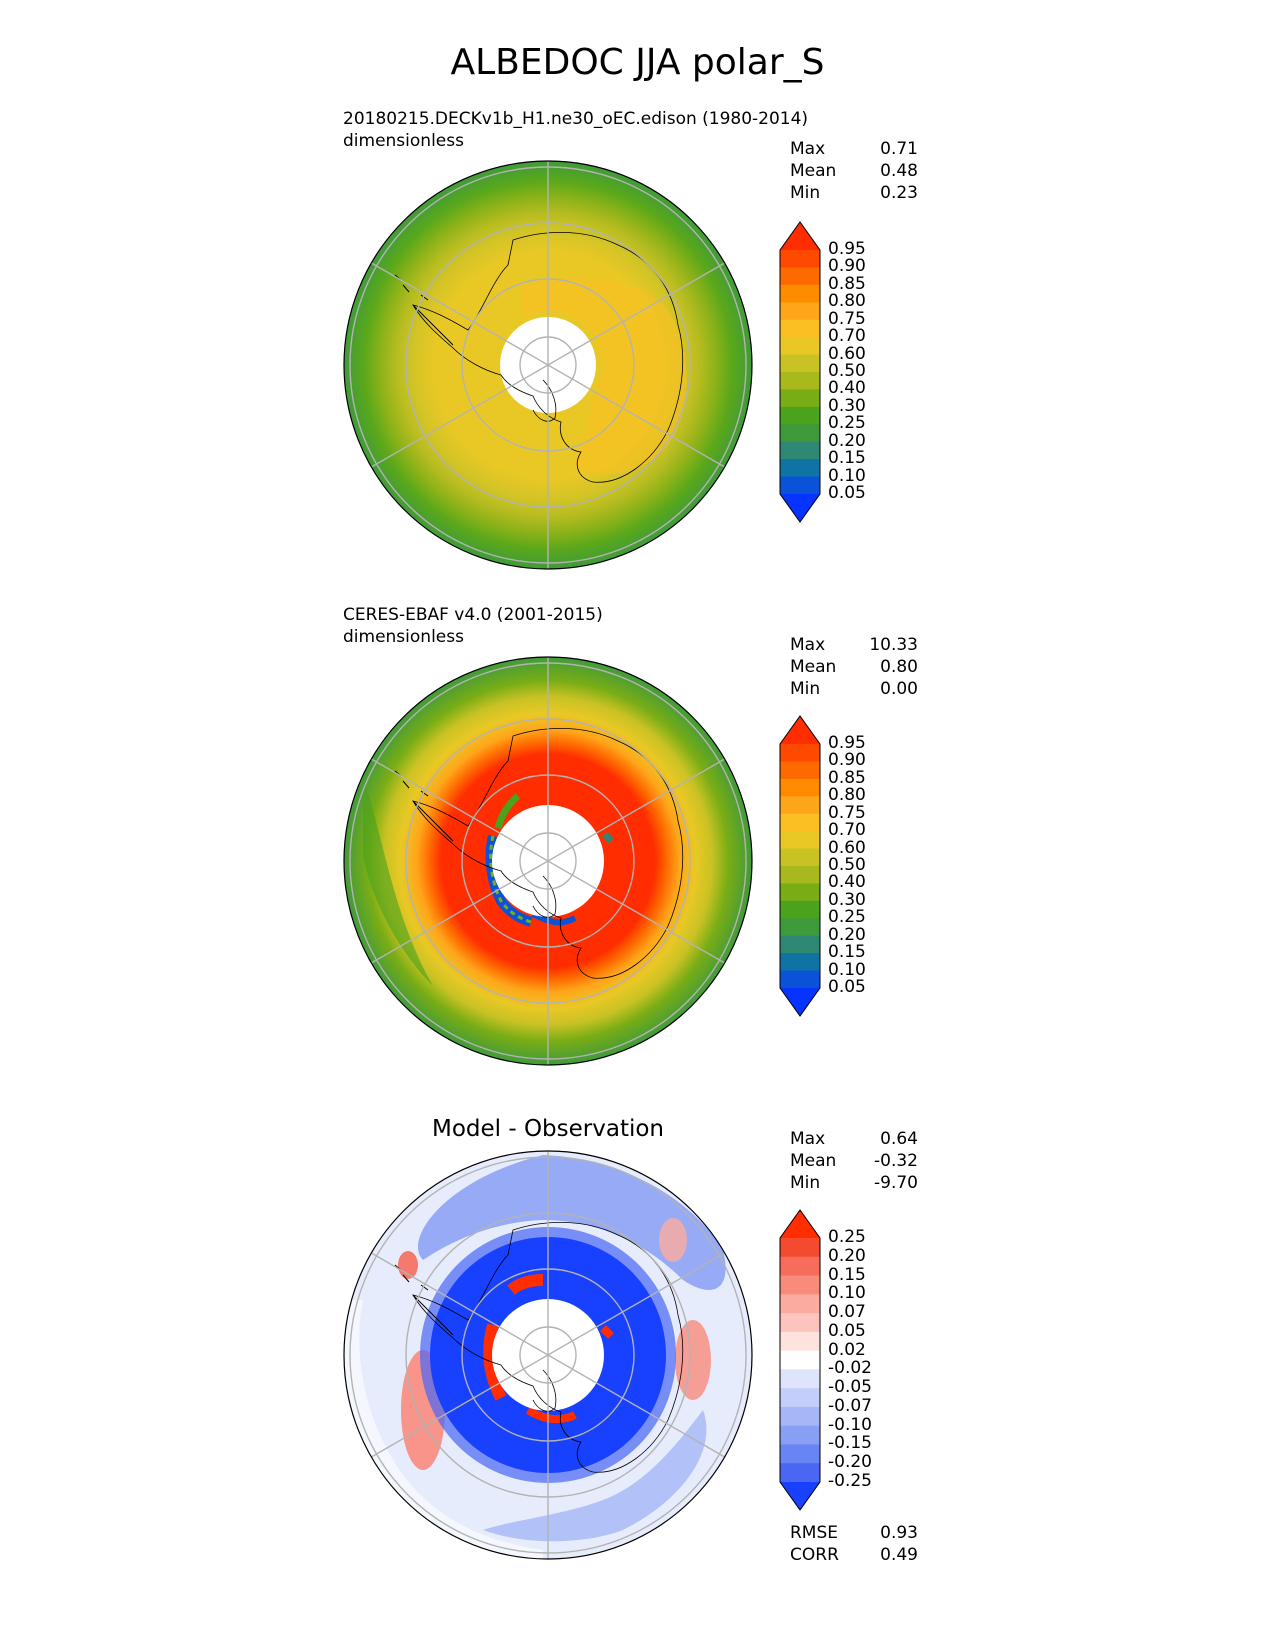 This screenshot has height=1650, width=1275. I want to click on model-stats: Max 0.71 Mean 0.48 Min 0.23, so click(854, 171).